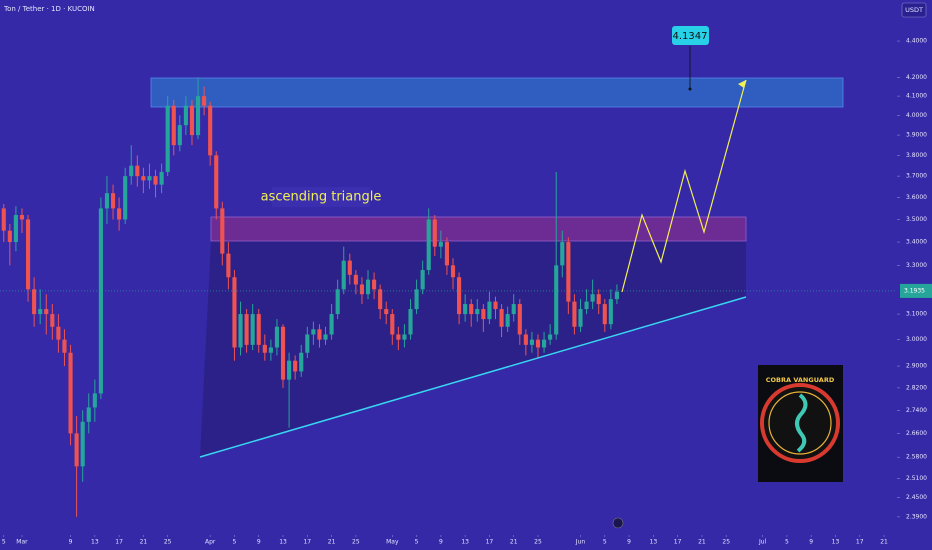 The width and height of the screenshot is (932, 550). I want to click on currency-box, so click(914, 10).